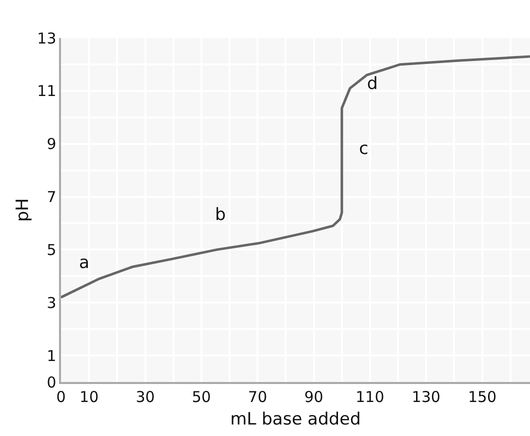  I want to click on x-tick-label: 10, so click(89, 397).